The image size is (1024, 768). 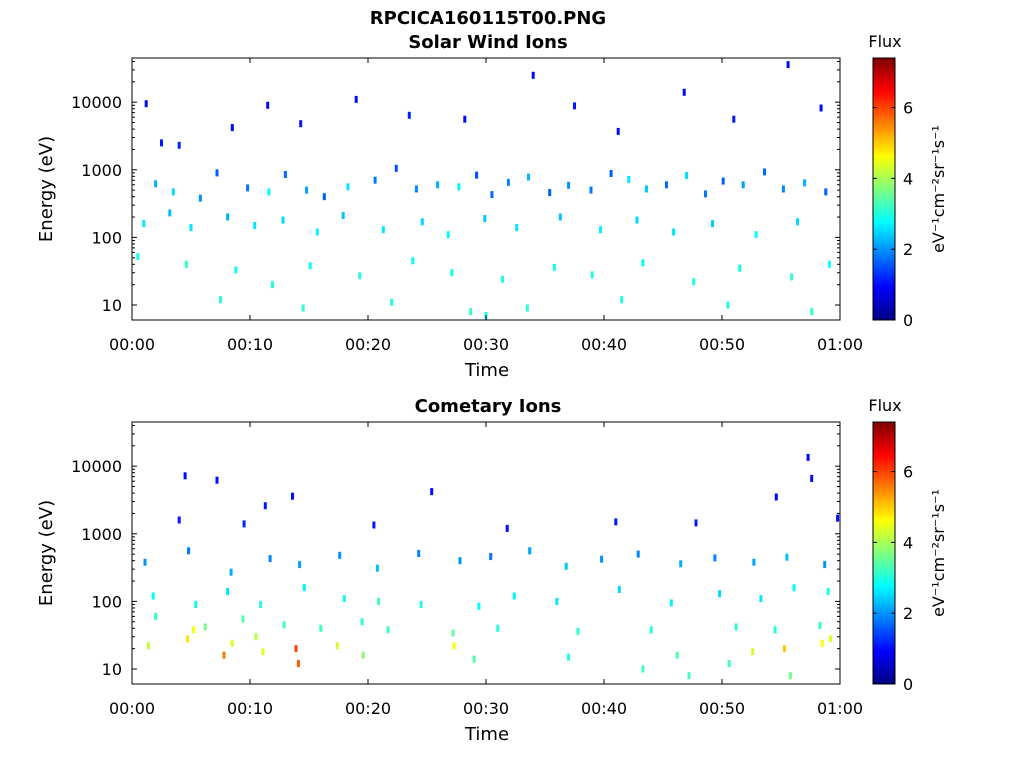 What do you see at coordinates (908, 108) in the screenshot?
I see `colorbar-tick-label: 6` at bounding box center [908, 108].